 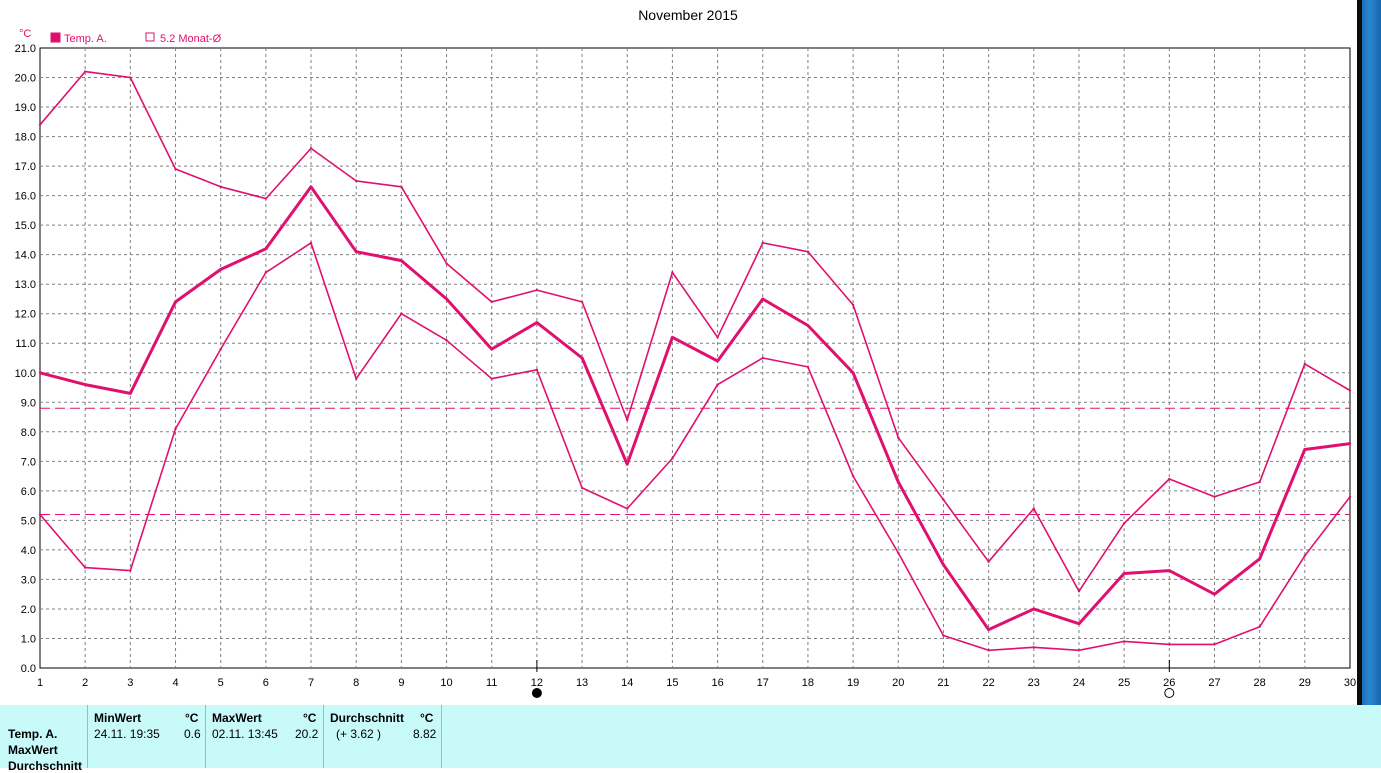 I want to click on desktop-strip, so click(x=1371, y=352).